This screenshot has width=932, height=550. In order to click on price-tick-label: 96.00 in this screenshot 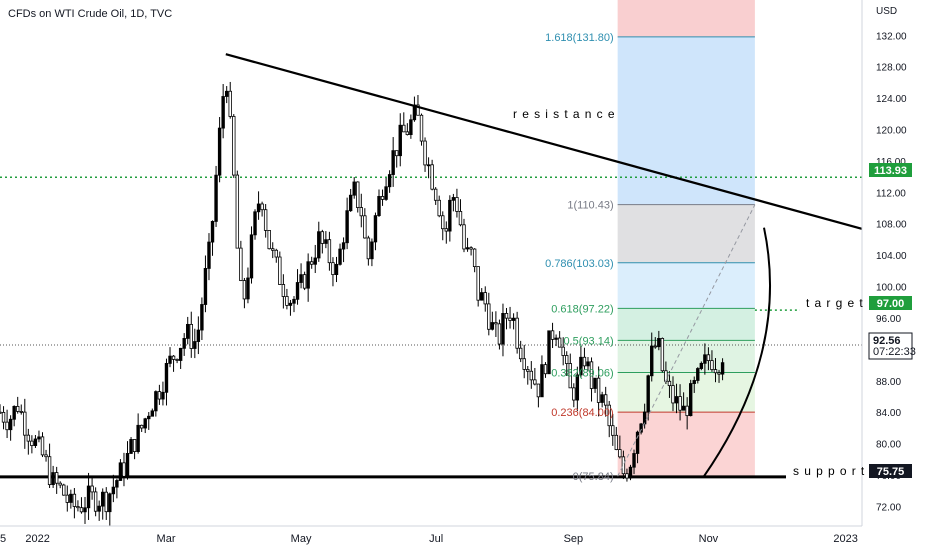, I will do `click(888, 319)`.